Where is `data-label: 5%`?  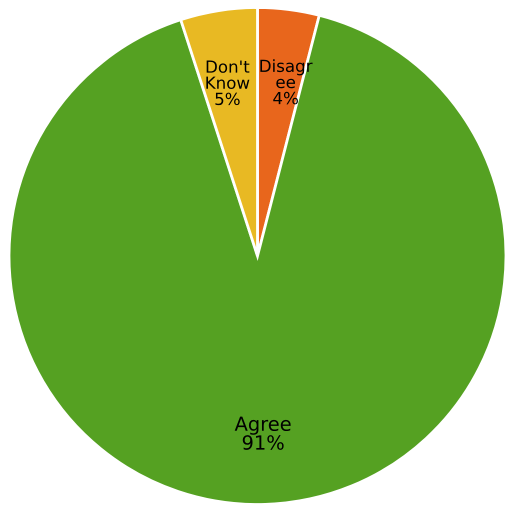 data-label: 5% is located at coordinates (227, 99).